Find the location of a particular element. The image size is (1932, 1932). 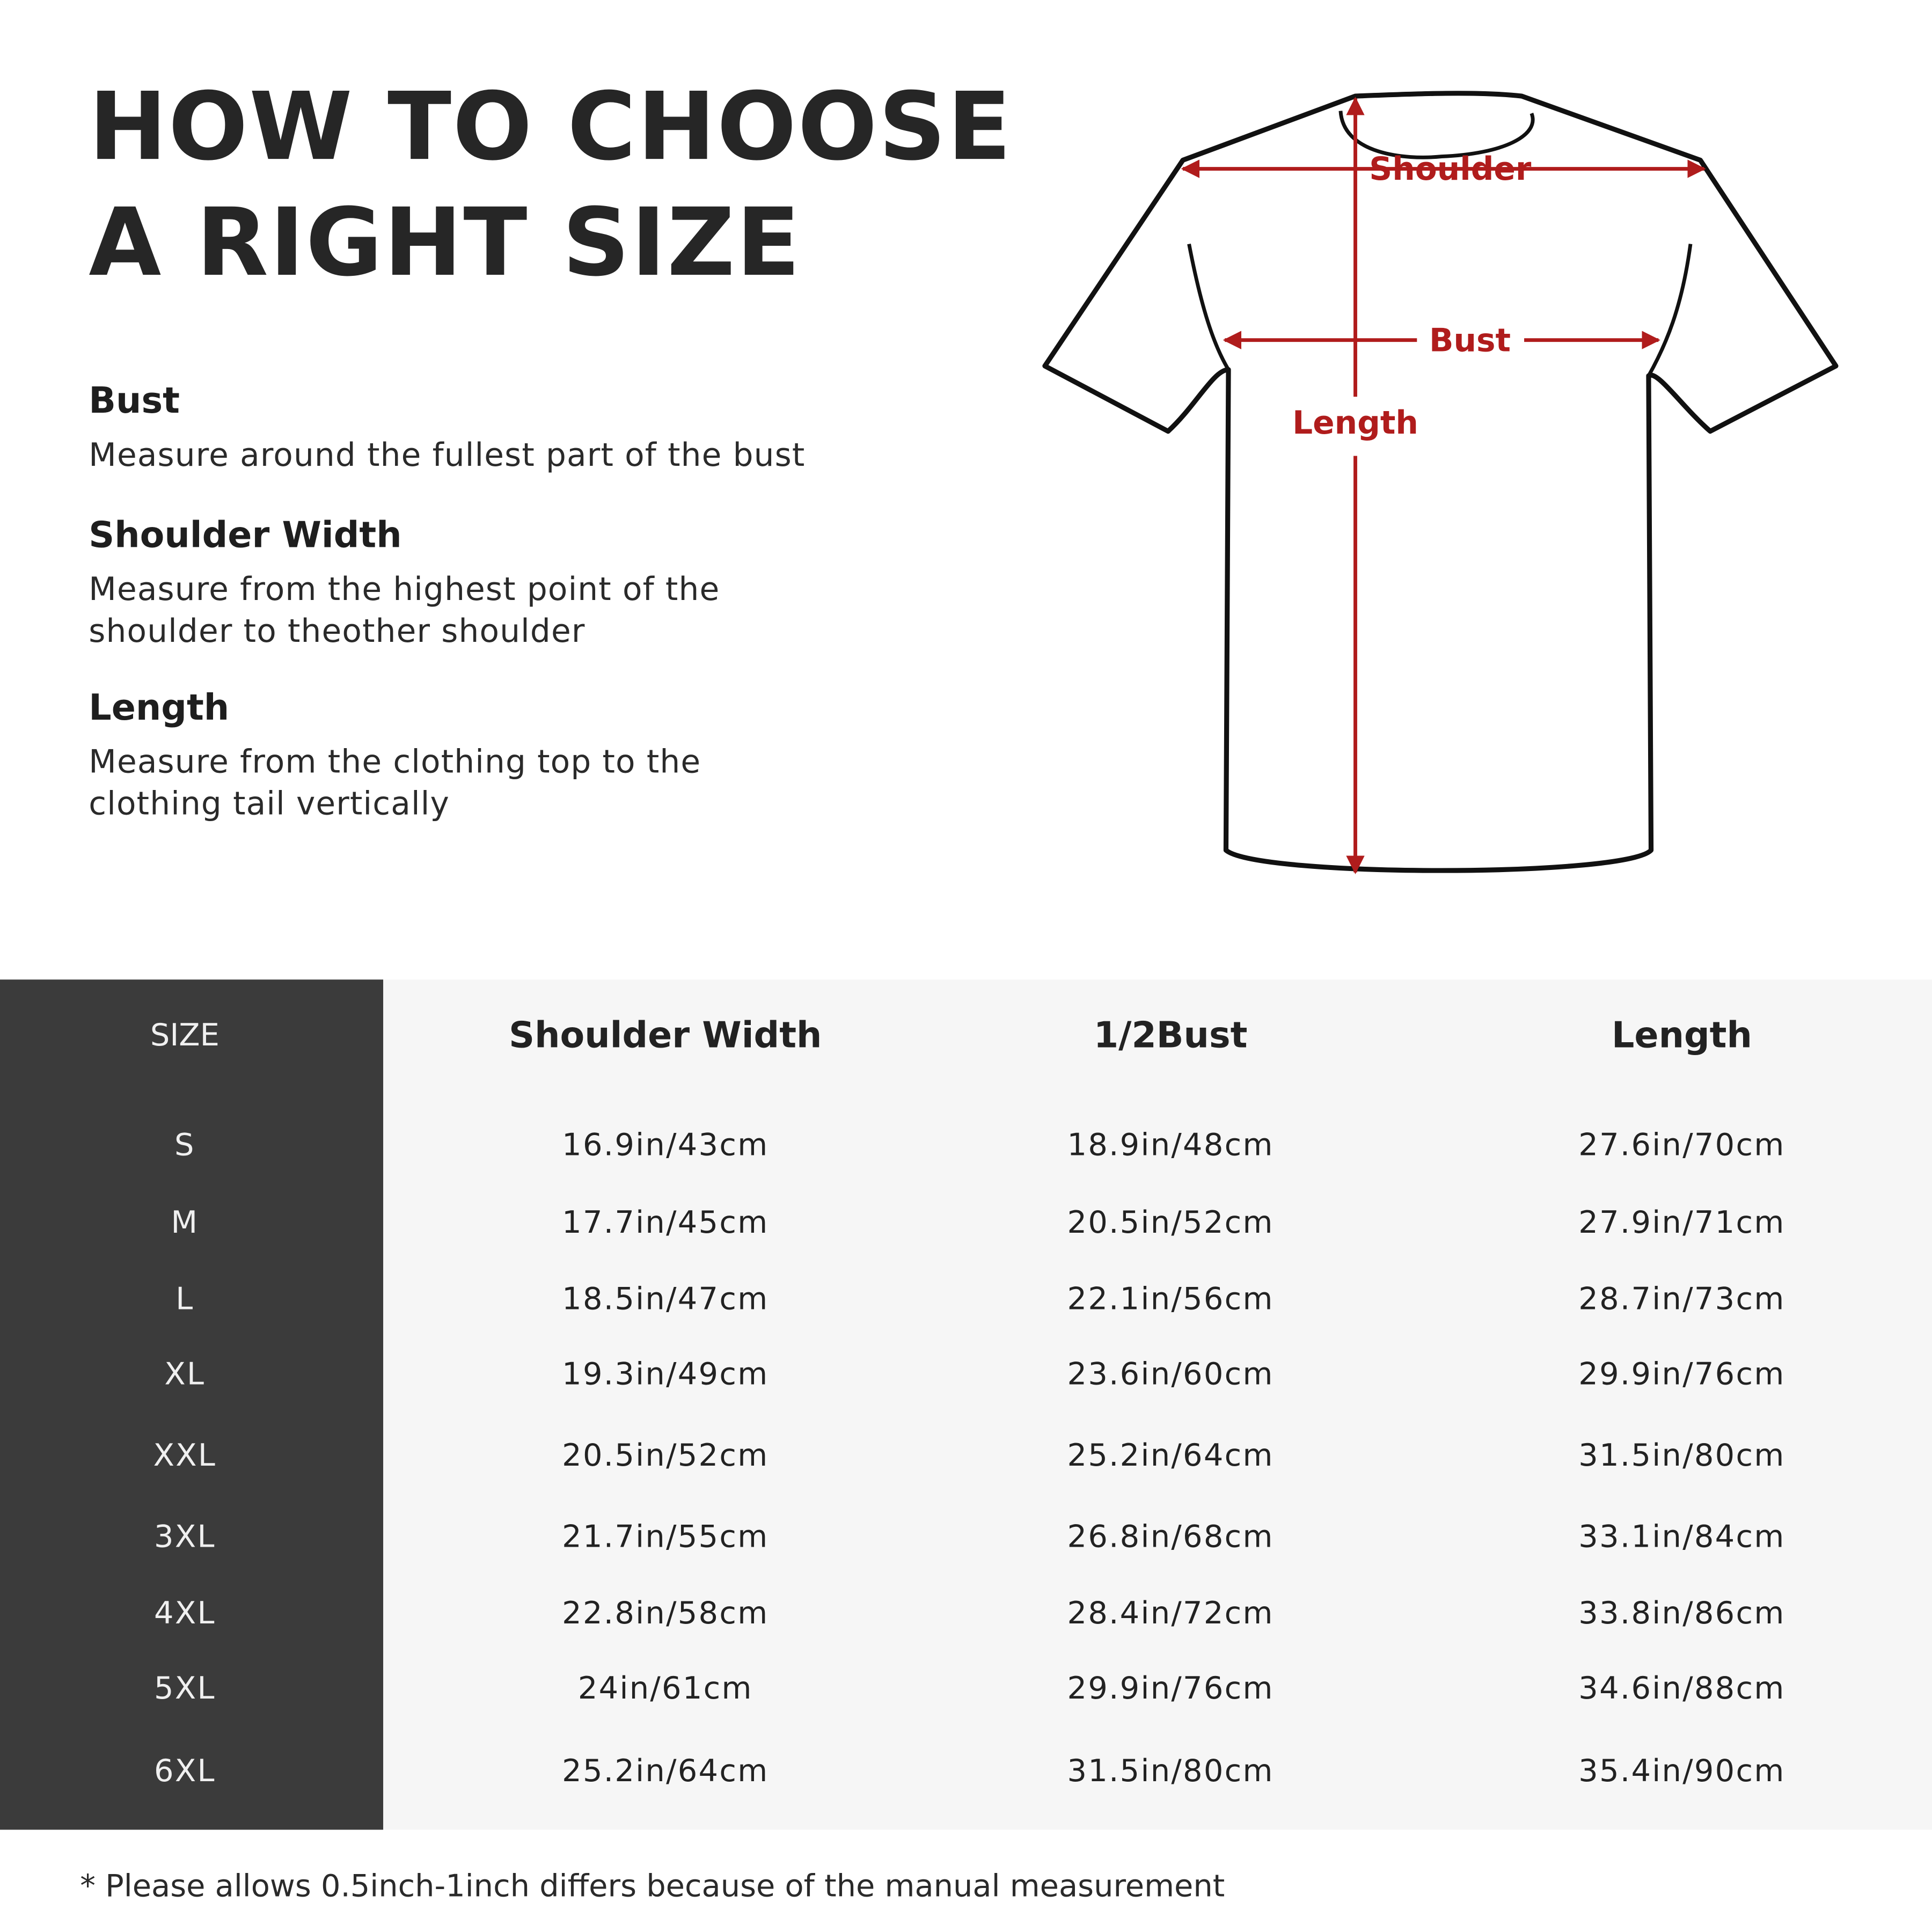

cell-size: XXL is located at coordinates (185, 1455).